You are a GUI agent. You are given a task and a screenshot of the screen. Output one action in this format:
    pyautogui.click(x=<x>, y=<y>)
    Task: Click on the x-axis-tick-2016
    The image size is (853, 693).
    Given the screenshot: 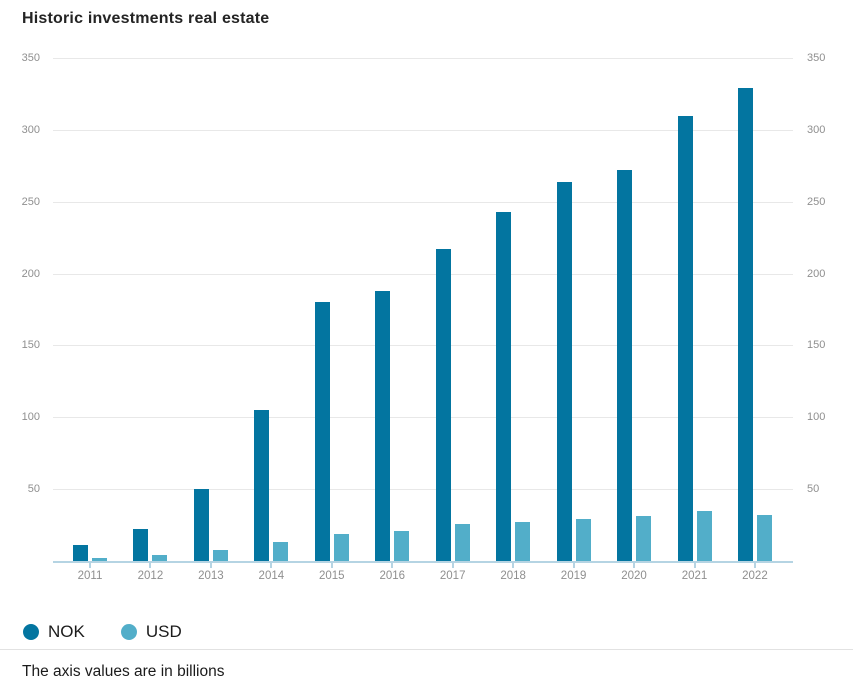 What is the action you would take?
    pyautogui.click(x=392, y=564)
    